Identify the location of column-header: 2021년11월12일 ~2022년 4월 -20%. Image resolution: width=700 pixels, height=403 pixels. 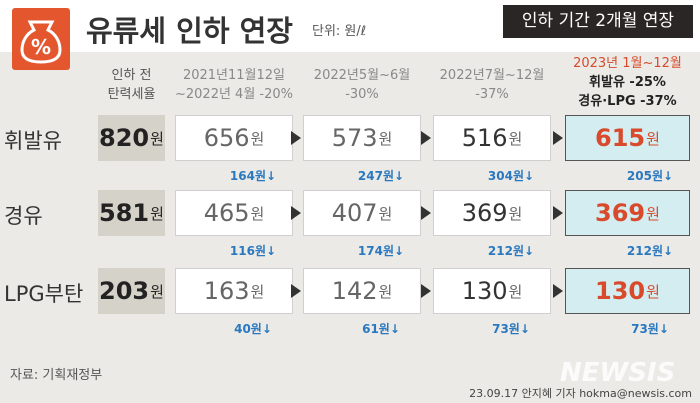
(234, 85).